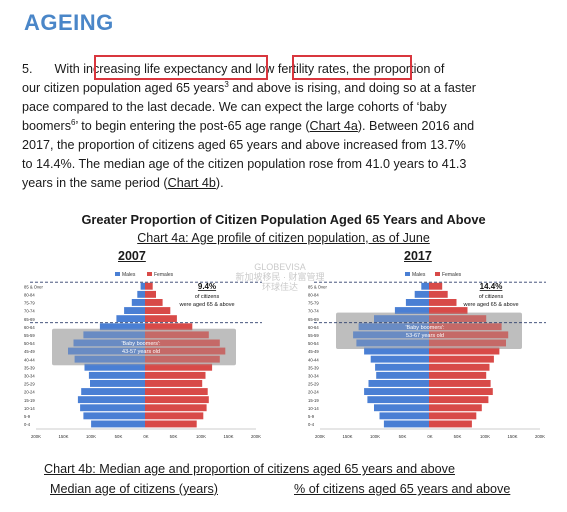 The height and width of the screenshot is (512, 567). What do you see at coordinates (36, 436) in the screenshot?
I see `x-tick-label: 200K` at bounding box center [36, 436].